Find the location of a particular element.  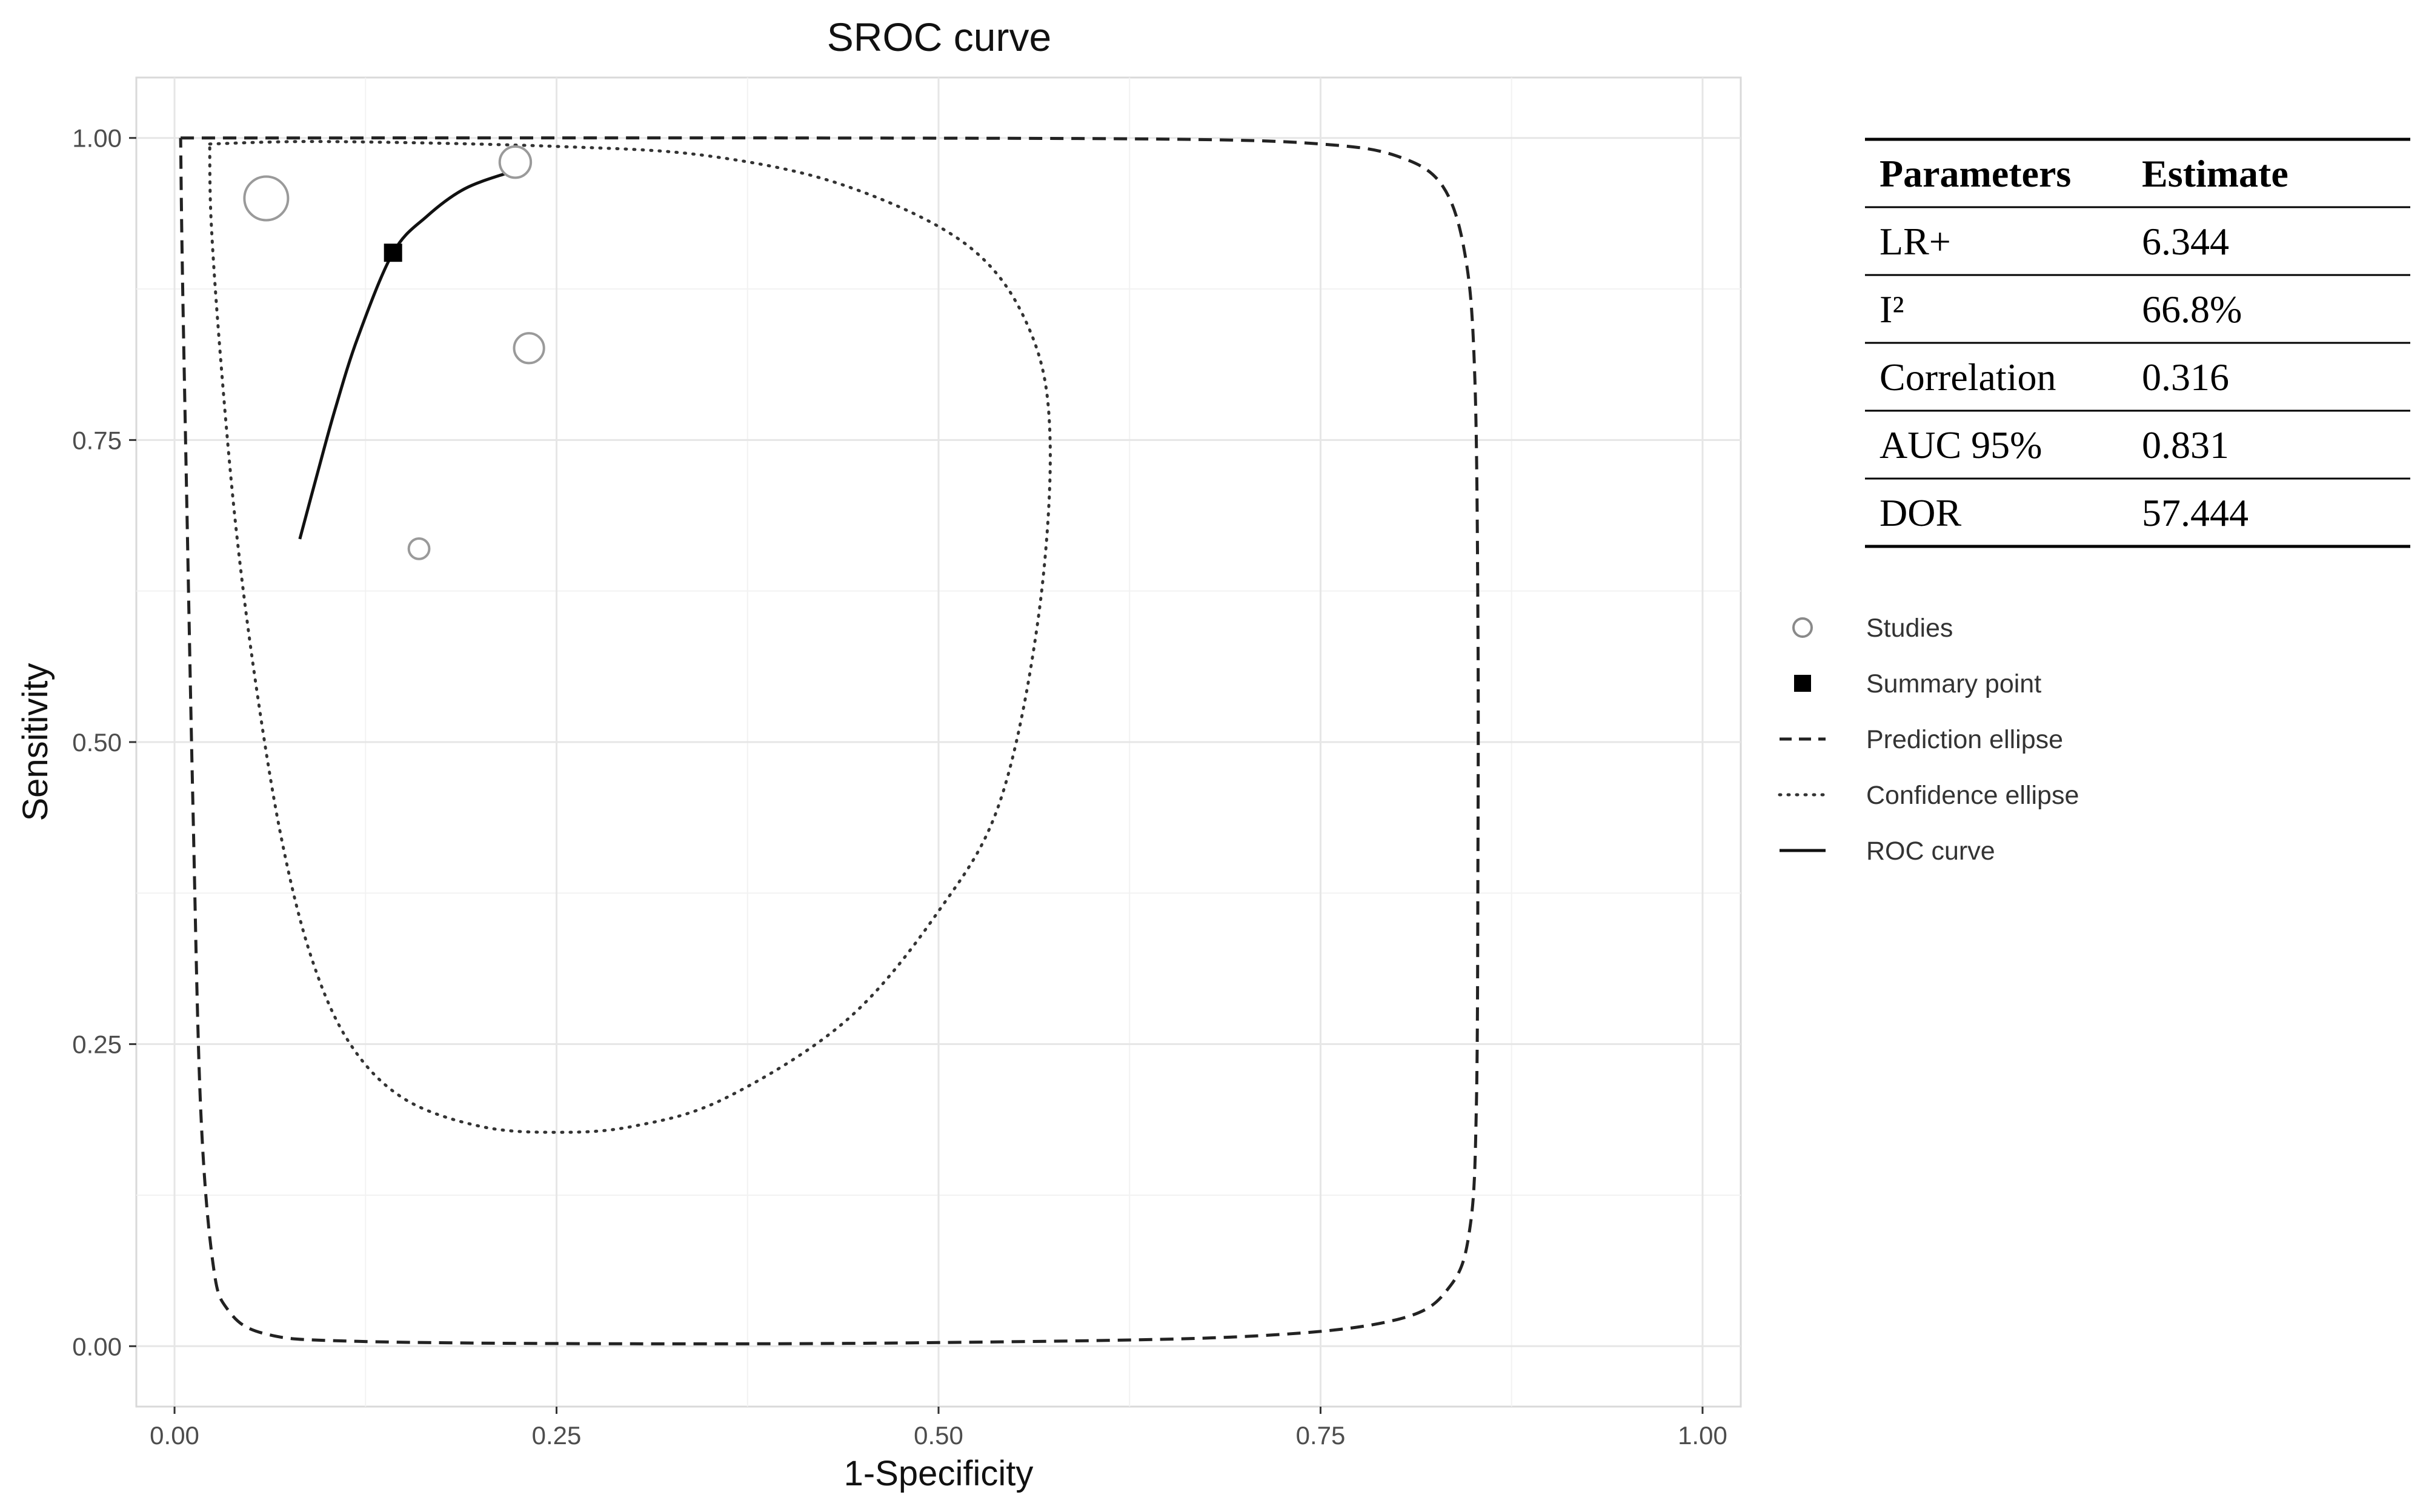

y-tick-label: 1.00 is located at coordinates (97, 138).